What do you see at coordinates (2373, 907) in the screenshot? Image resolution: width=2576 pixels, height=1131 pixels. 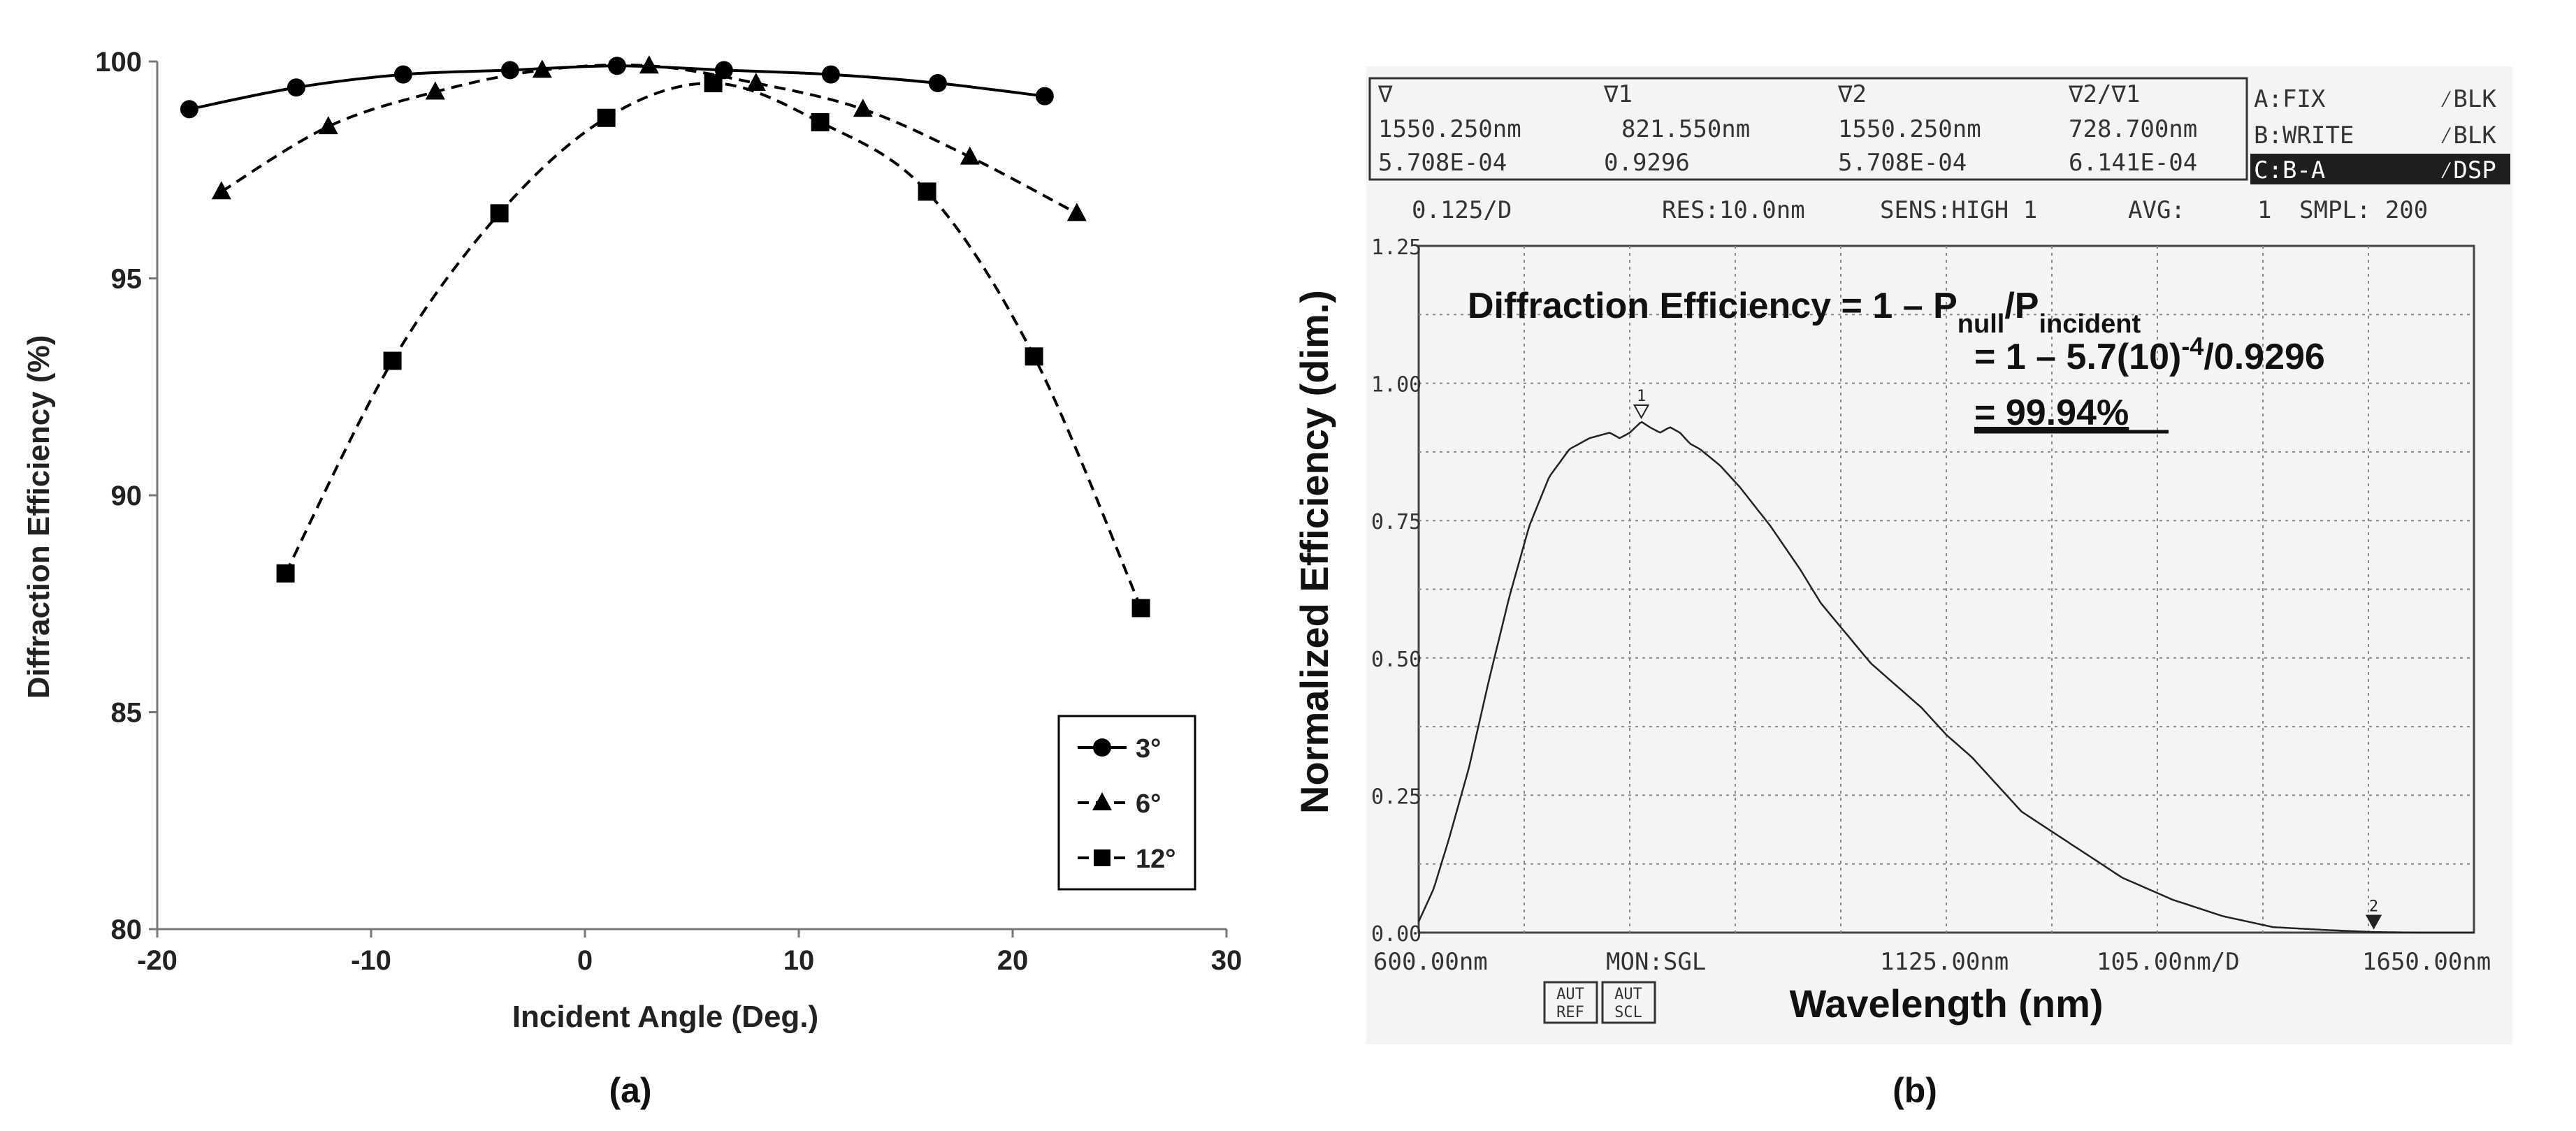 I see `marker-2-label: 2` at bounding box center [2373, 907].